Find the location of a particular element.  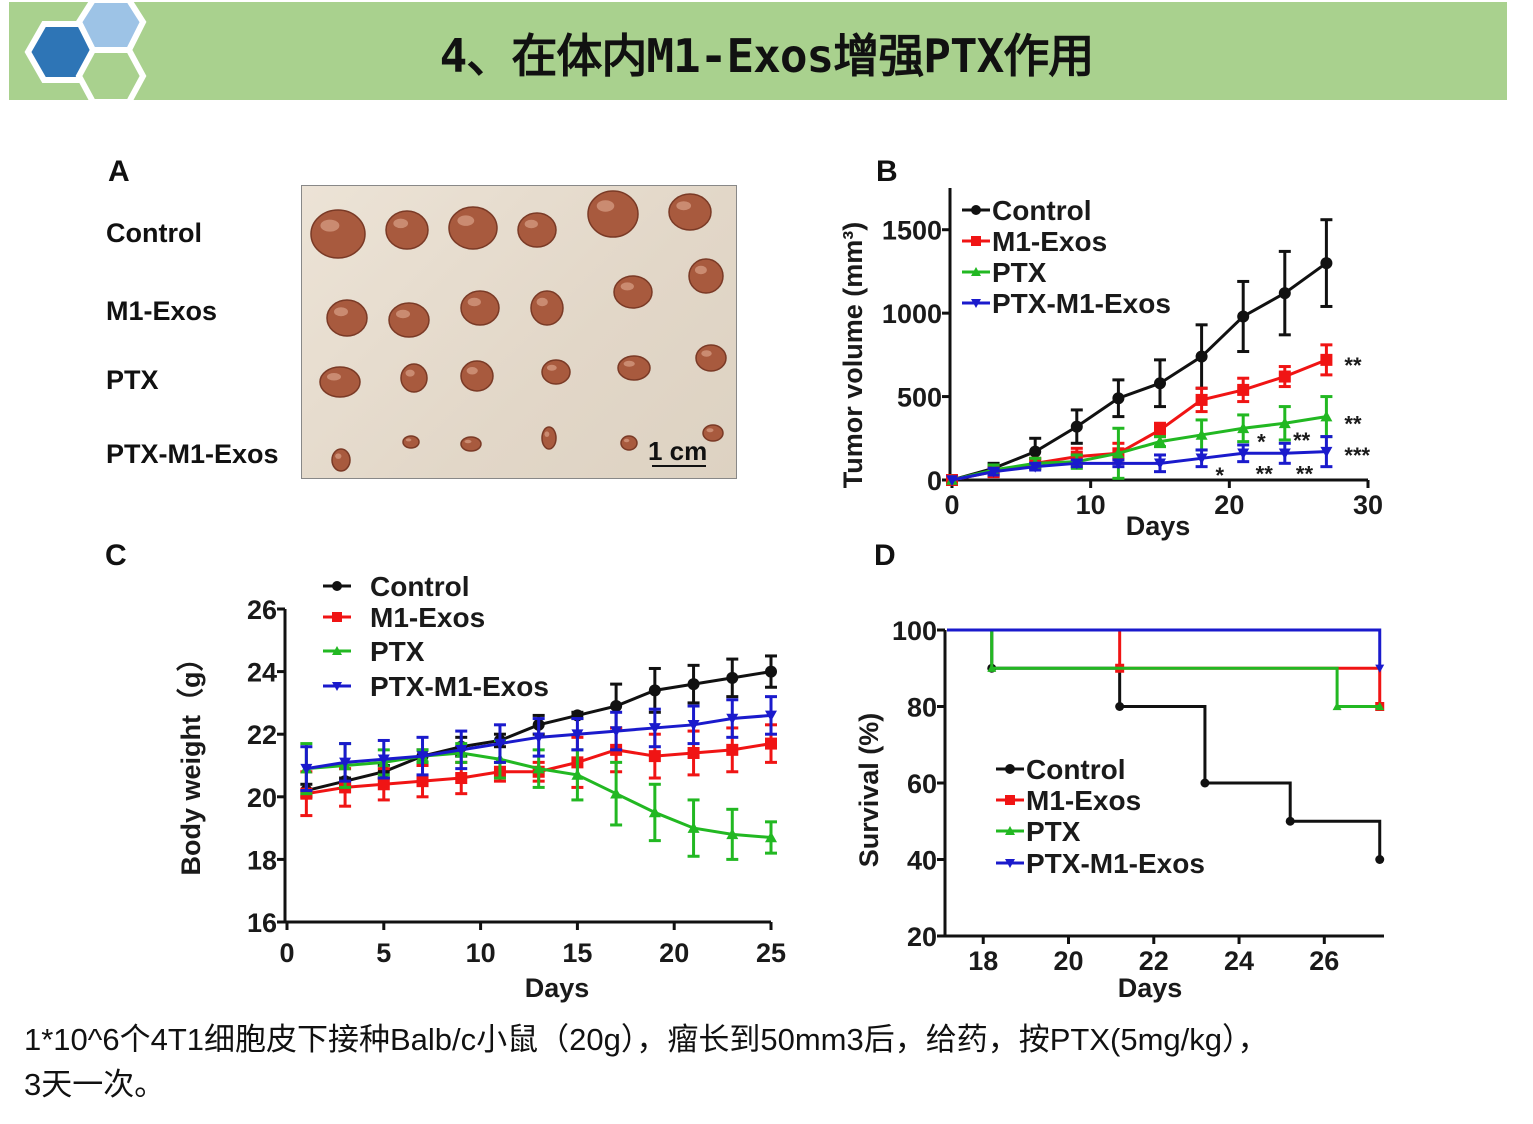

panel-b-letter: B is located at coordinates (887, 171).